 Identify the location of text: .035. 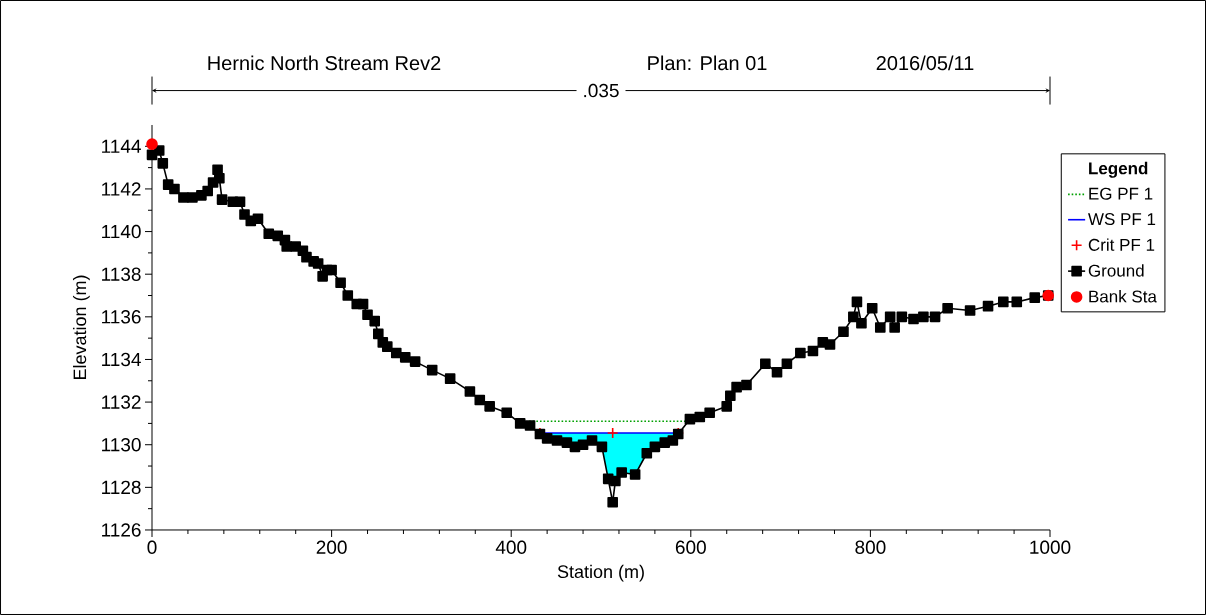
(601, 90).